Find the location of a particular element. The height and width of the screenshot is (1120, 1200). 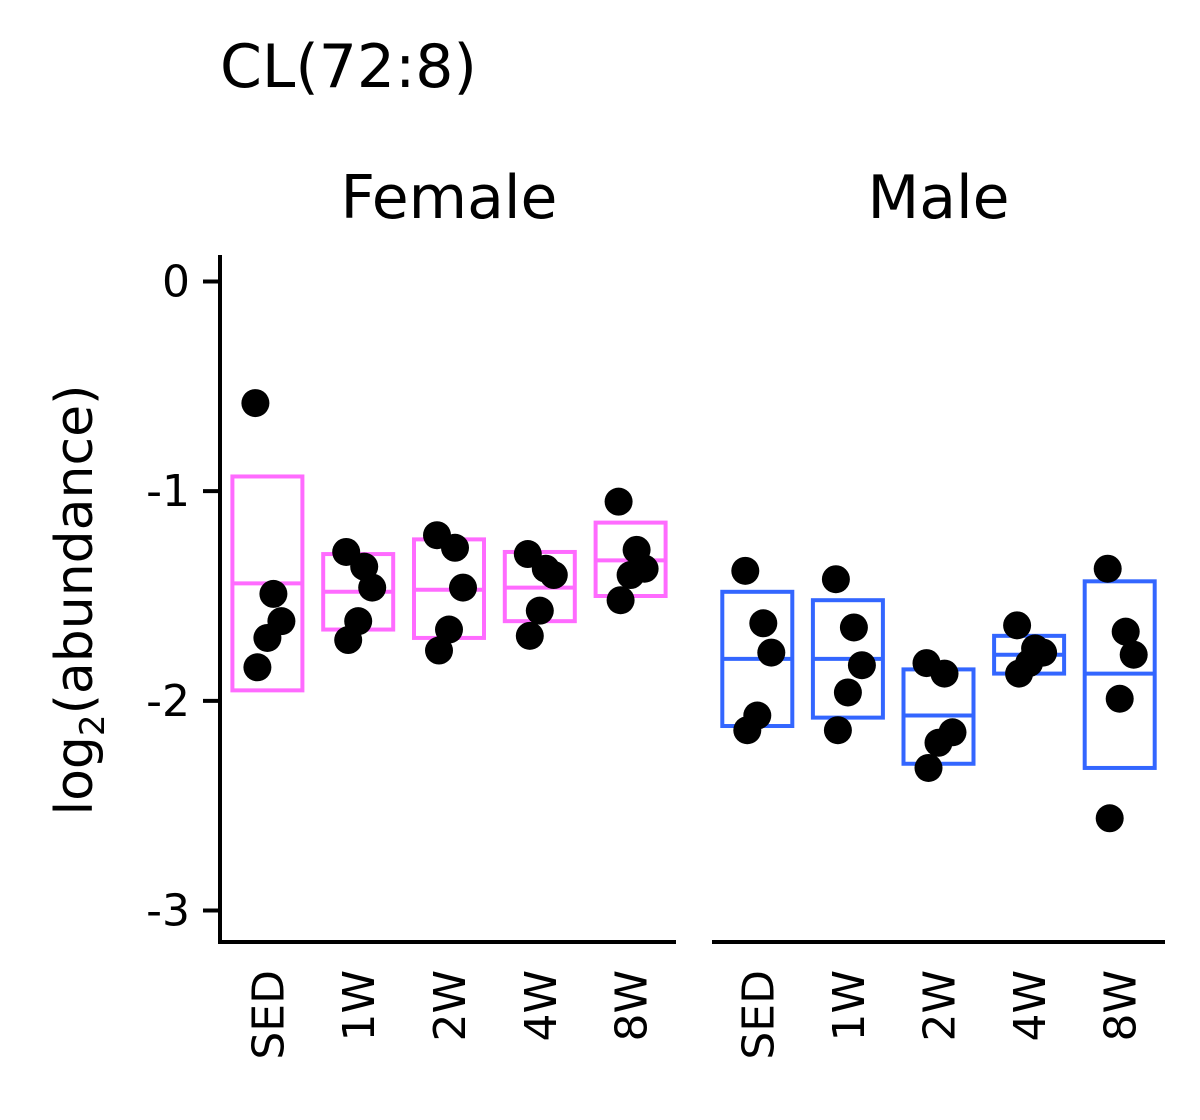

chart-title: CL(72:8) is located at coordinates (348, 67).